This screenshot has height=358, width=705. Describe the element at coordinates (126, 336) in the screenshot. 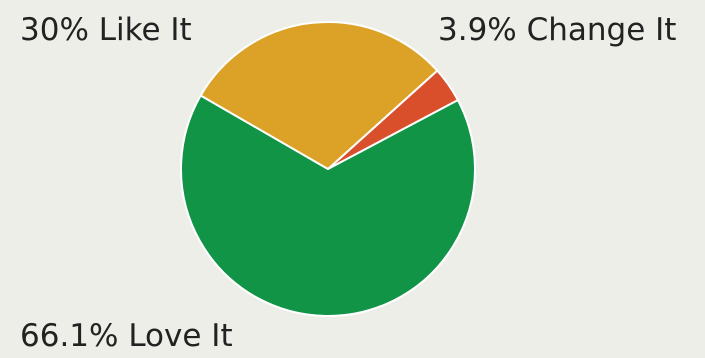

I see `slice-label-love-it: 66.1% Love It` at that location.